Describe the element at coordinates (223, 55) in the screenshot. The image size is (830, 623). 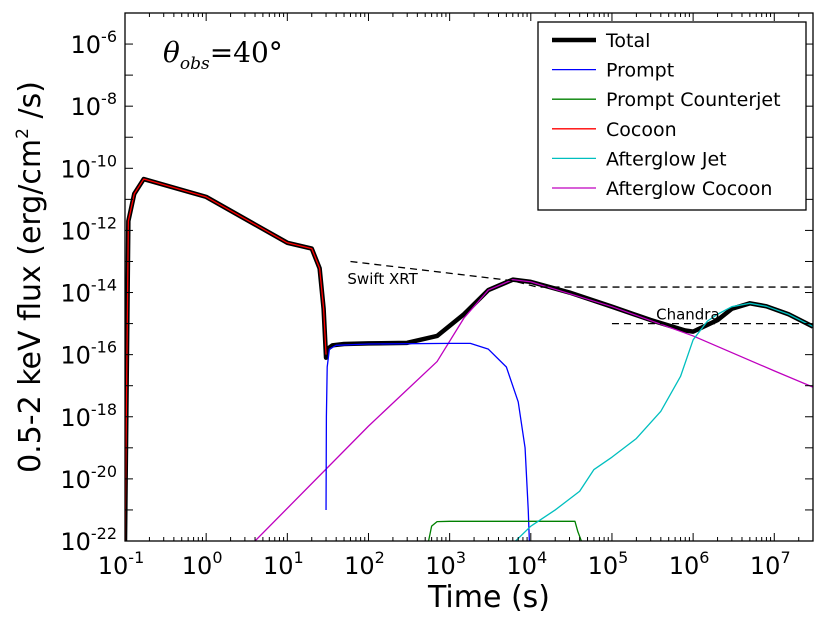
I see `observer-angle-annotation: θobs=40°` at that location.